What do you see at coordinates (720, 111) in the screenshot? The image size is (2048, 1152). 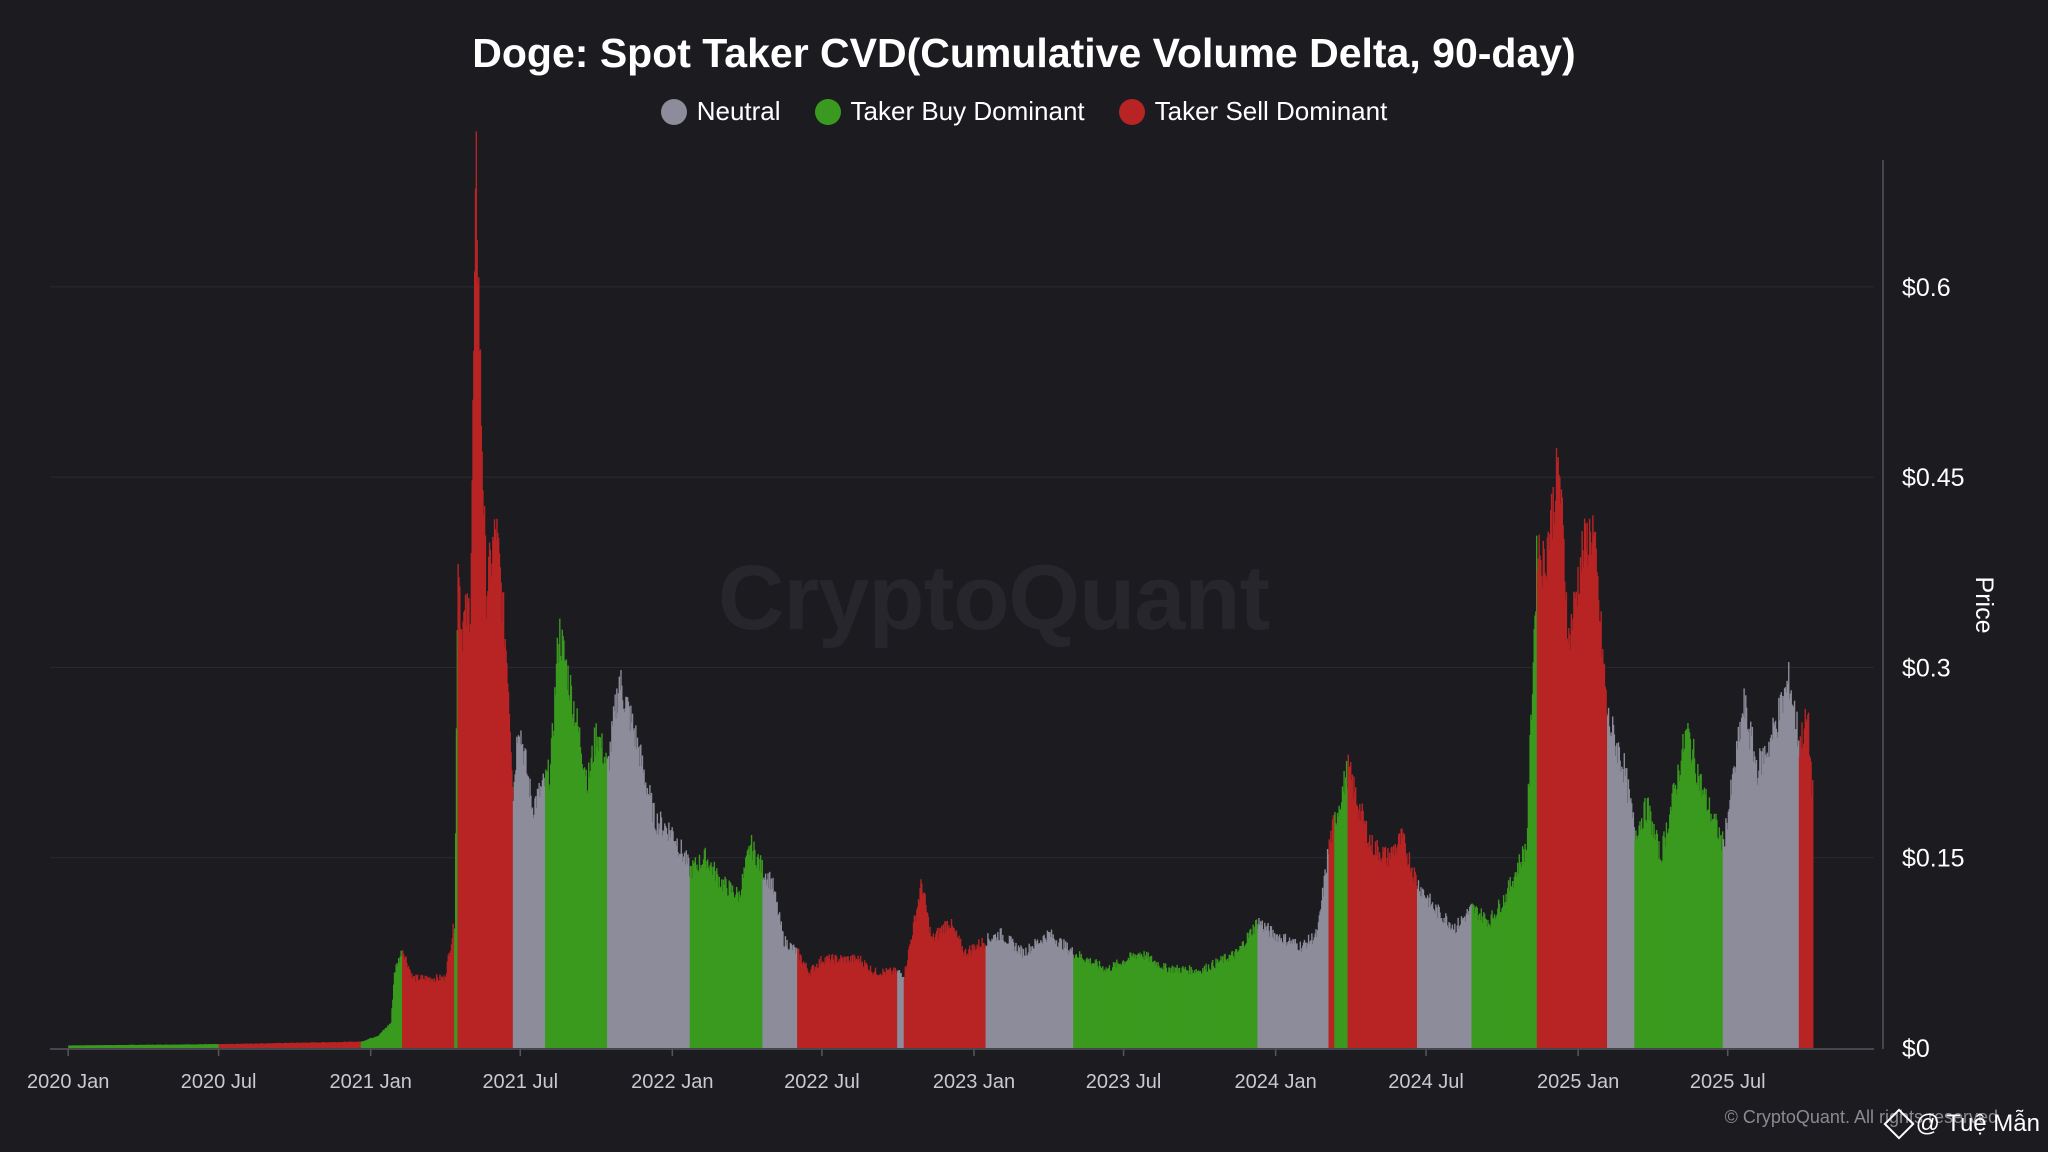 I see `legend-item-neutral: Neutral` at bounding box center [720, 111].